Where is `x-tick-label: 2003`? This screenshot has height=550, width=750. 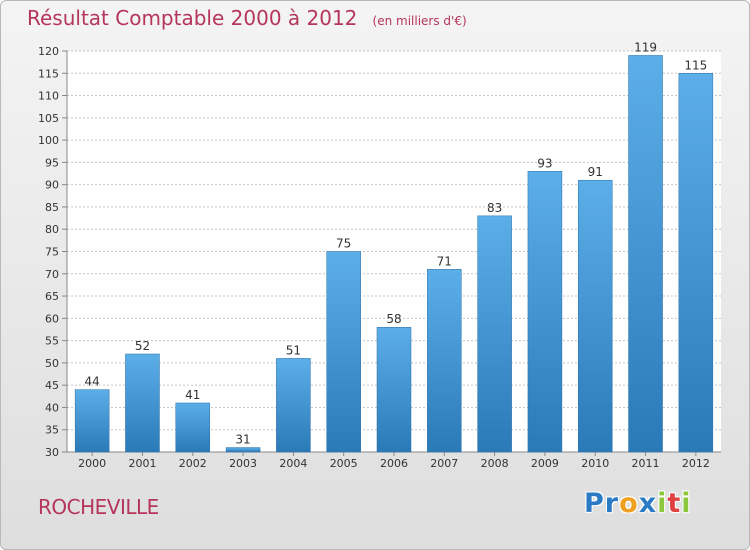 x-tick-label: 2003 is located at coordinates (243, 463).